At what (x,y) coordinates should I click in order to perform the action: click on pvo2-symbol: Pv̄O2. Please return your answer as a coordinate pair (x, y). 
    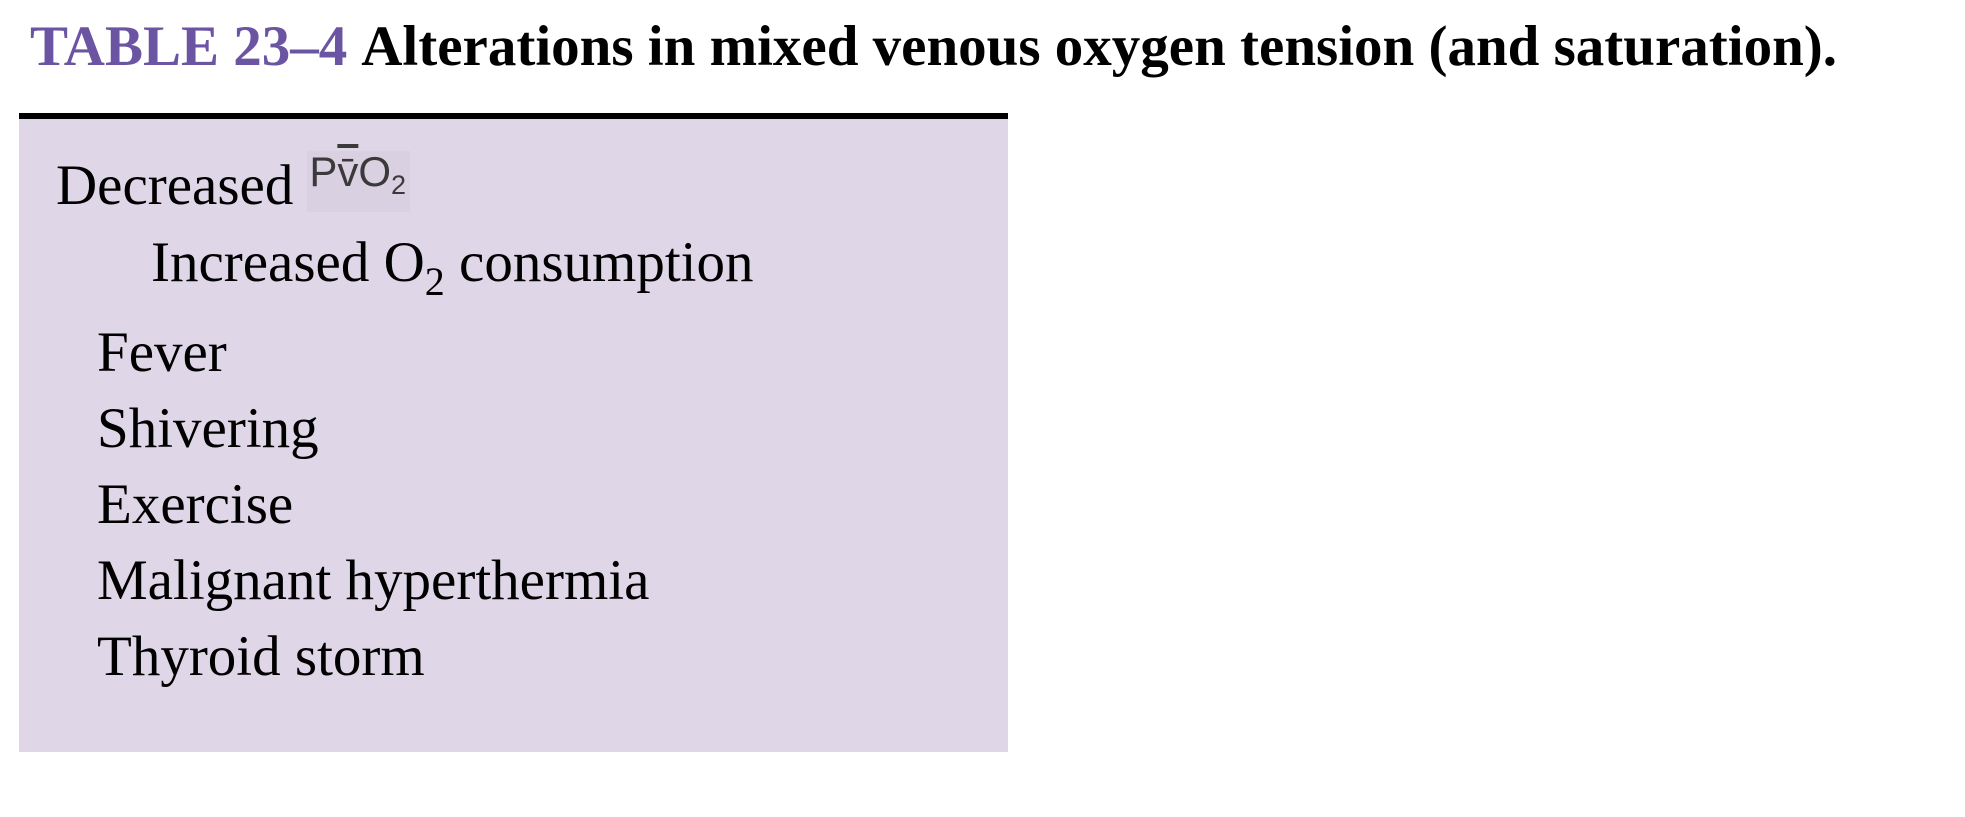
    Looking at the image, I should click on (359, 180).